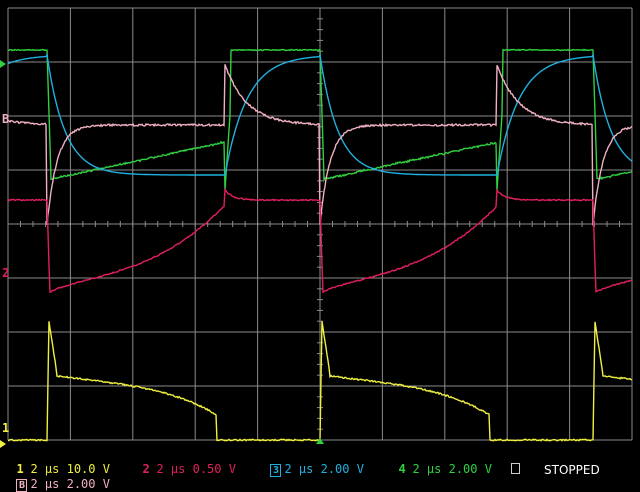 Image resolution: width=640 pixels, height=492 pixels. I want to click on math-status: B2 μs 2.00 V, so click(56, 477).